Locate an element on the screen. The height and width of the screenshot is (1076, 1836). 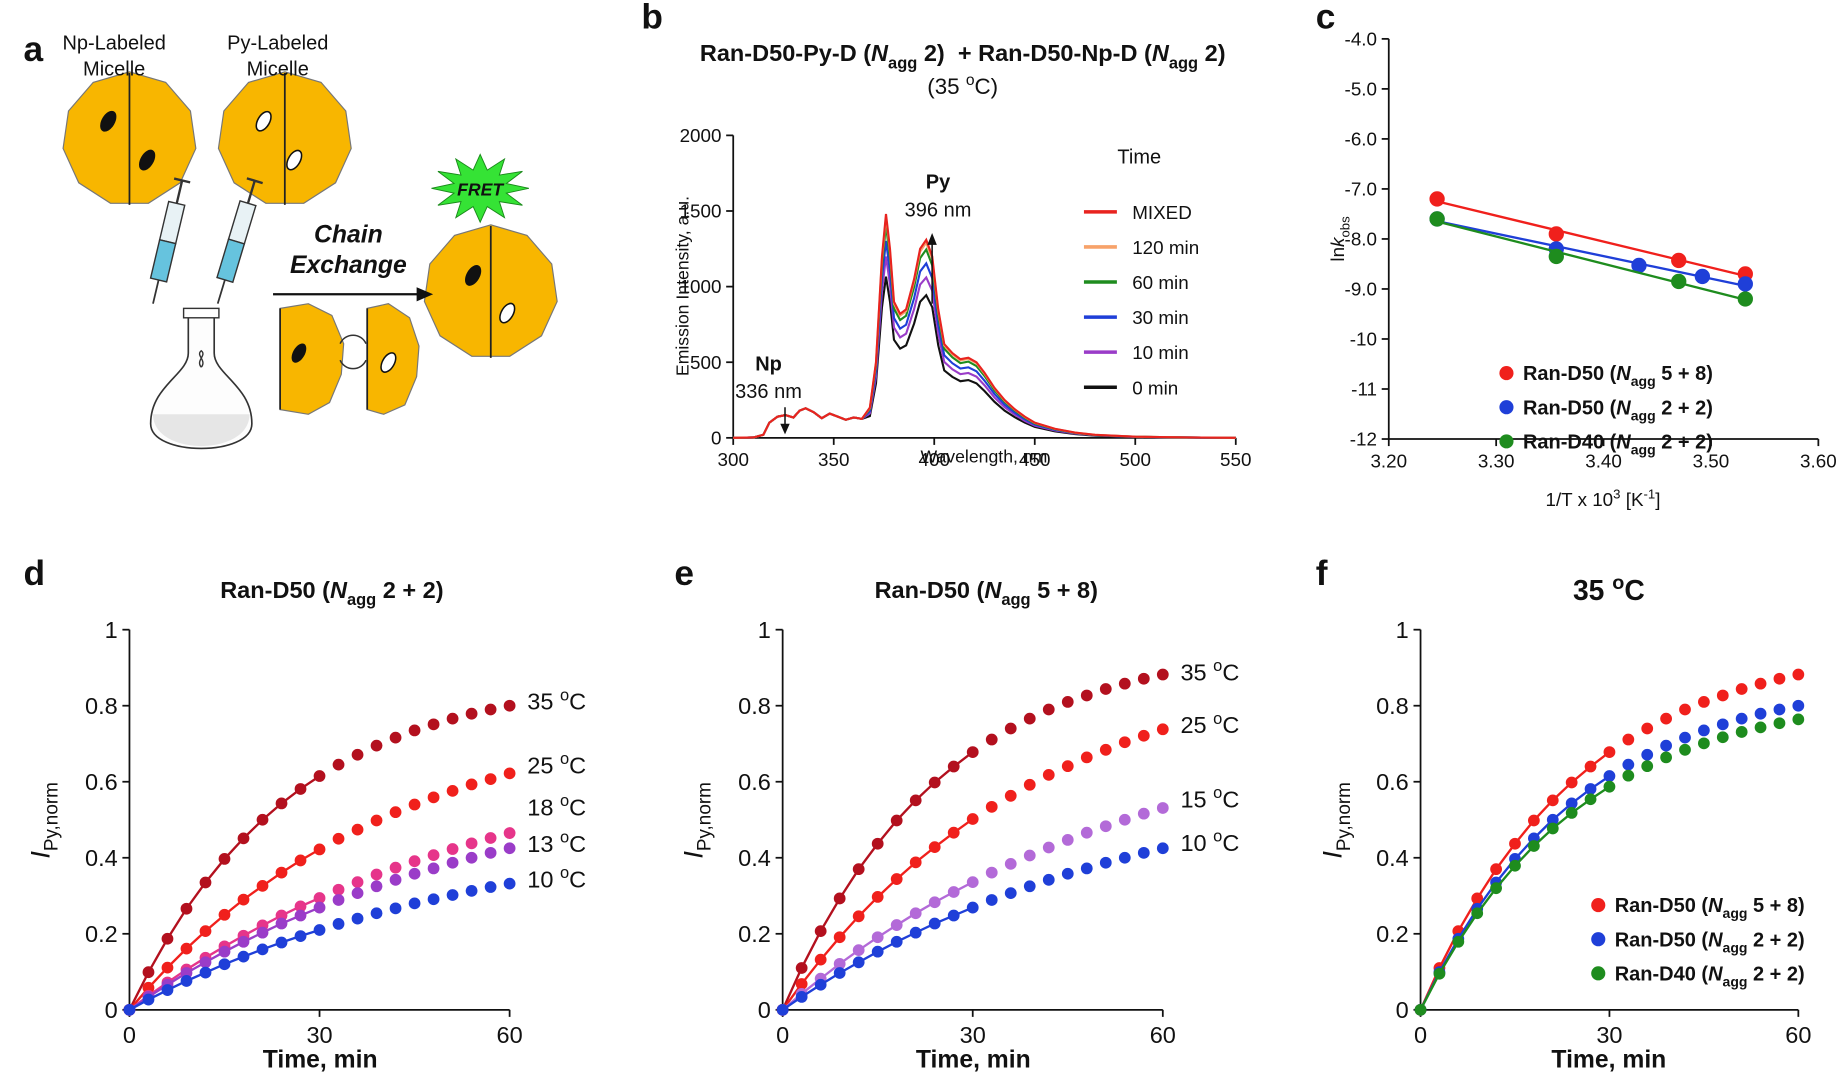
text-segment: Ran-D50 ( is located at coordinates (1662, 906).